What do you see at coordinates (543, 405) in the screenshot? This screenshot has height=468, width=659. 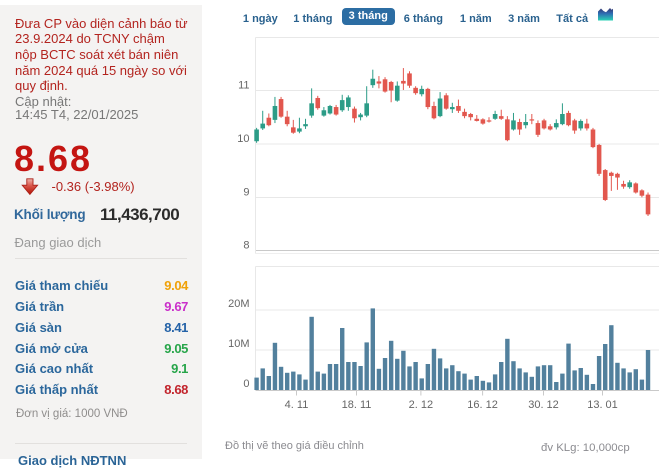 I see `svg-text: 30. 12` at bounding box center [543, 405].